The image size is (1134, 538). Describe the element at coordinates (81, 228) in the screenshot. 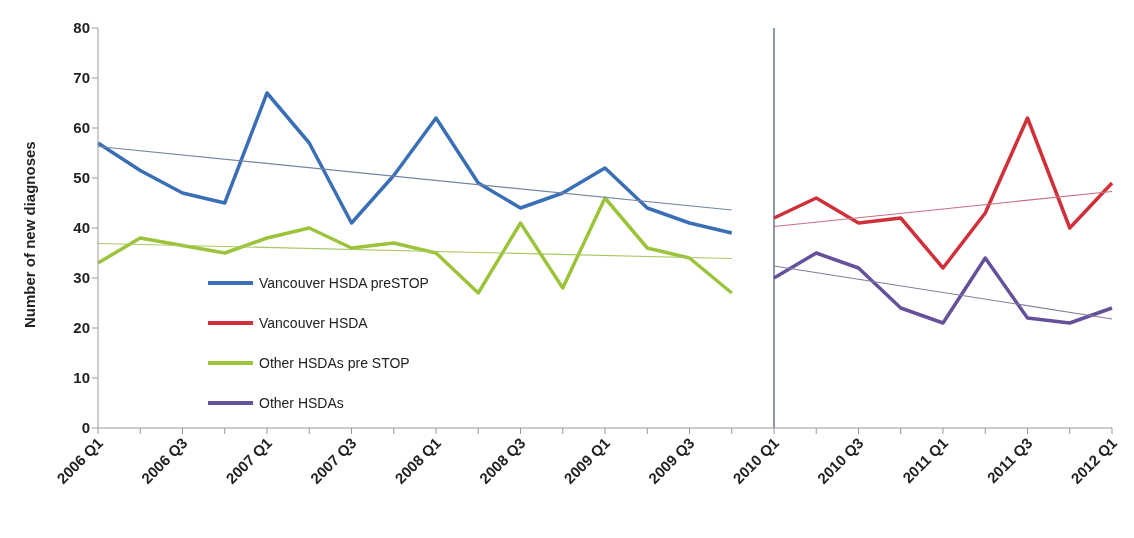

I see `y-tick-label: 40` at that location.